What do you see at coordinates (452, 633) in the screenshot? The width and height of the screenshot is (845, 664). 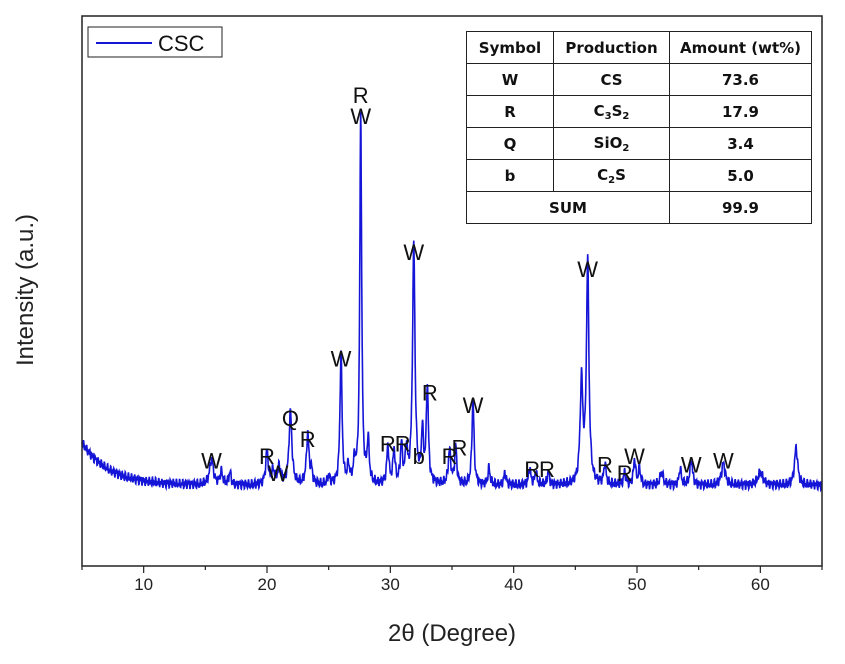 I see `x-axis-title: 2θ (Degree)` at bounding box center [452, 633].